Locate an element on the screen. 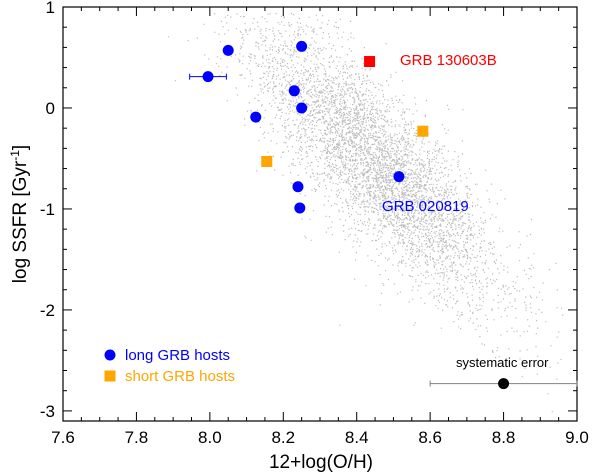 Image resolution: width=600 pixels, height=475 pixels. systematic-error-point is located at coordinates (504, 384).